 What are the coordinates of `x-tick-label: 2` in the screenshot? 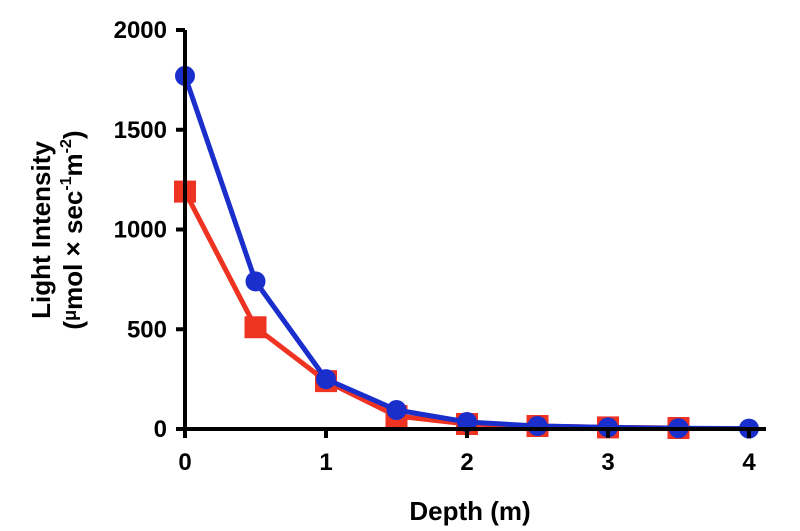 It's located at (466, 462).